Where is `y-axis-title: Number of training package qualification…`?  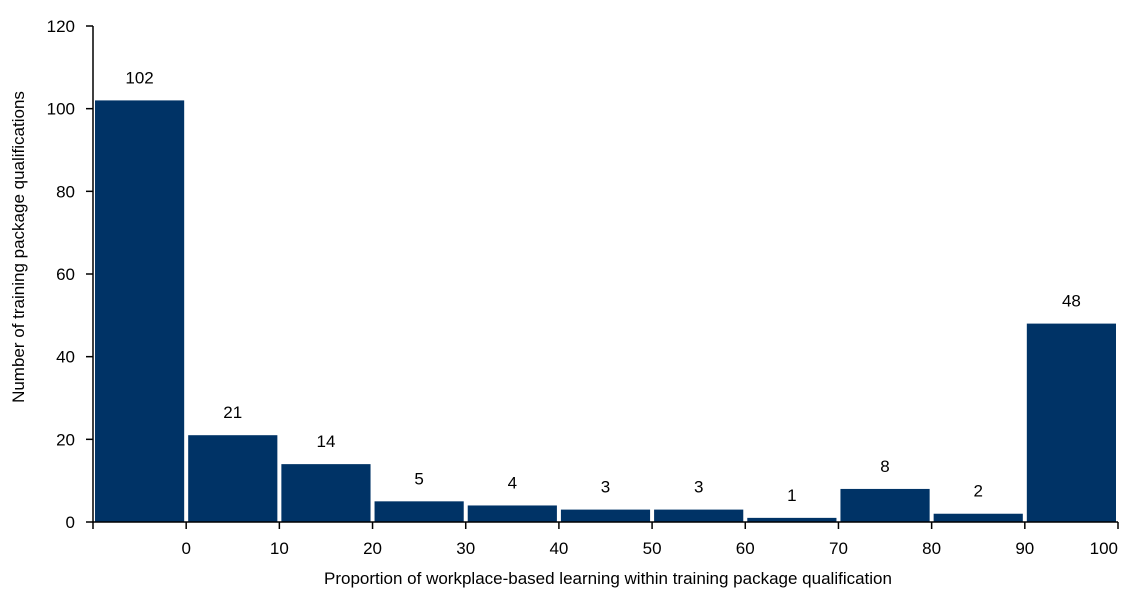 y-axis-title: Number of training package qualification… is located at coordinates (18, 247).